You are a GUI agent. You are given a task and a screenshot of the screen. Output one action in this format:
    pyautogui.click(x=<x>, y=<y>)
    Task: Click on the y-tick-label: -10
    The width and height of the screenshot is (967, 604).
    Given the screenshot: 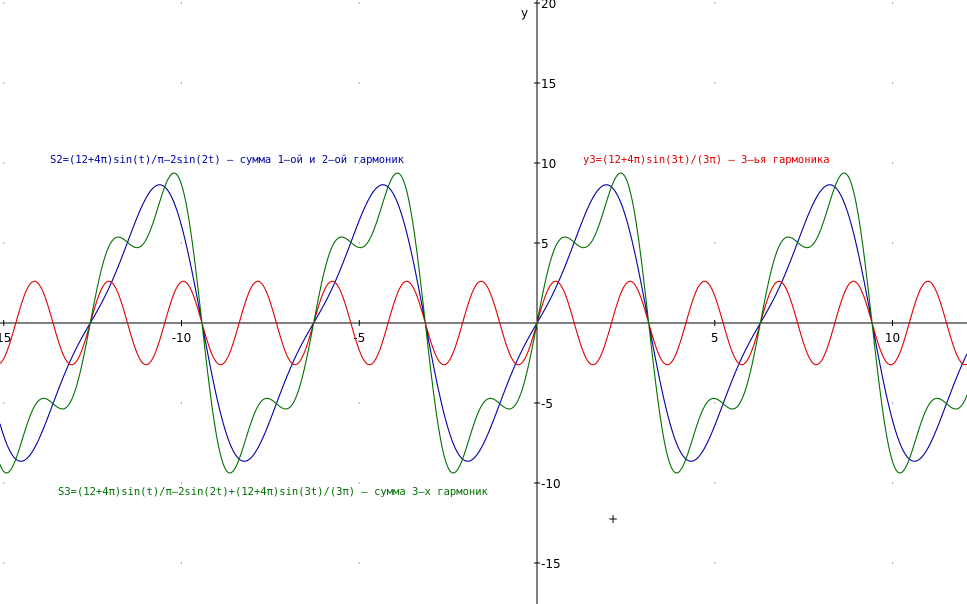 What is the action you would take?
    pyautogui.click(x=551, y=484)
    